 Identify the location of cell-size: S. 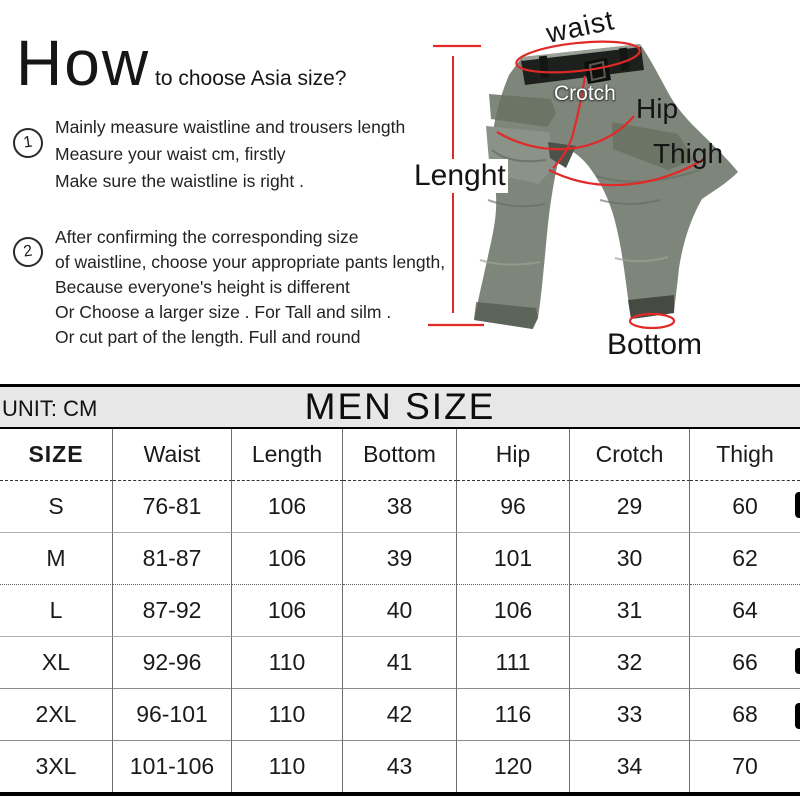
(56, 507).